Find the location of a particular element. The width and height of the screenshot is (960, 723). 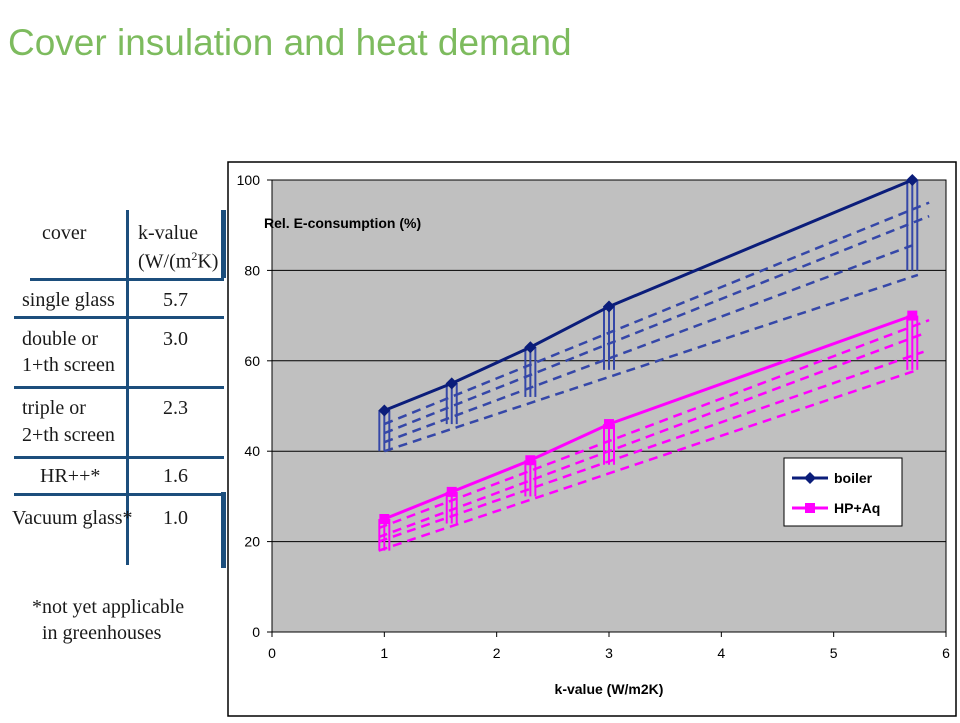

chart-legend: boiler HP+Aq is located at coordinates (843, 492).